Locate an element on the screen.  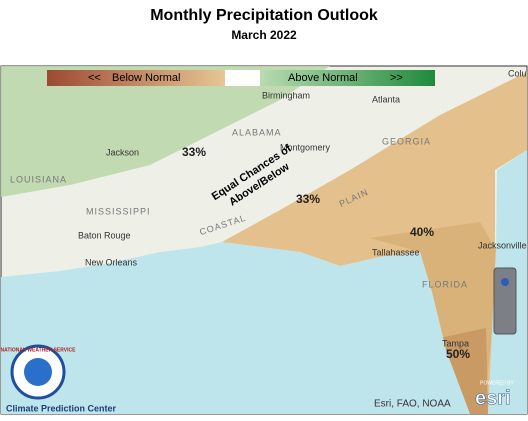
probability-label: 40% is located at coordinates (422, 232).